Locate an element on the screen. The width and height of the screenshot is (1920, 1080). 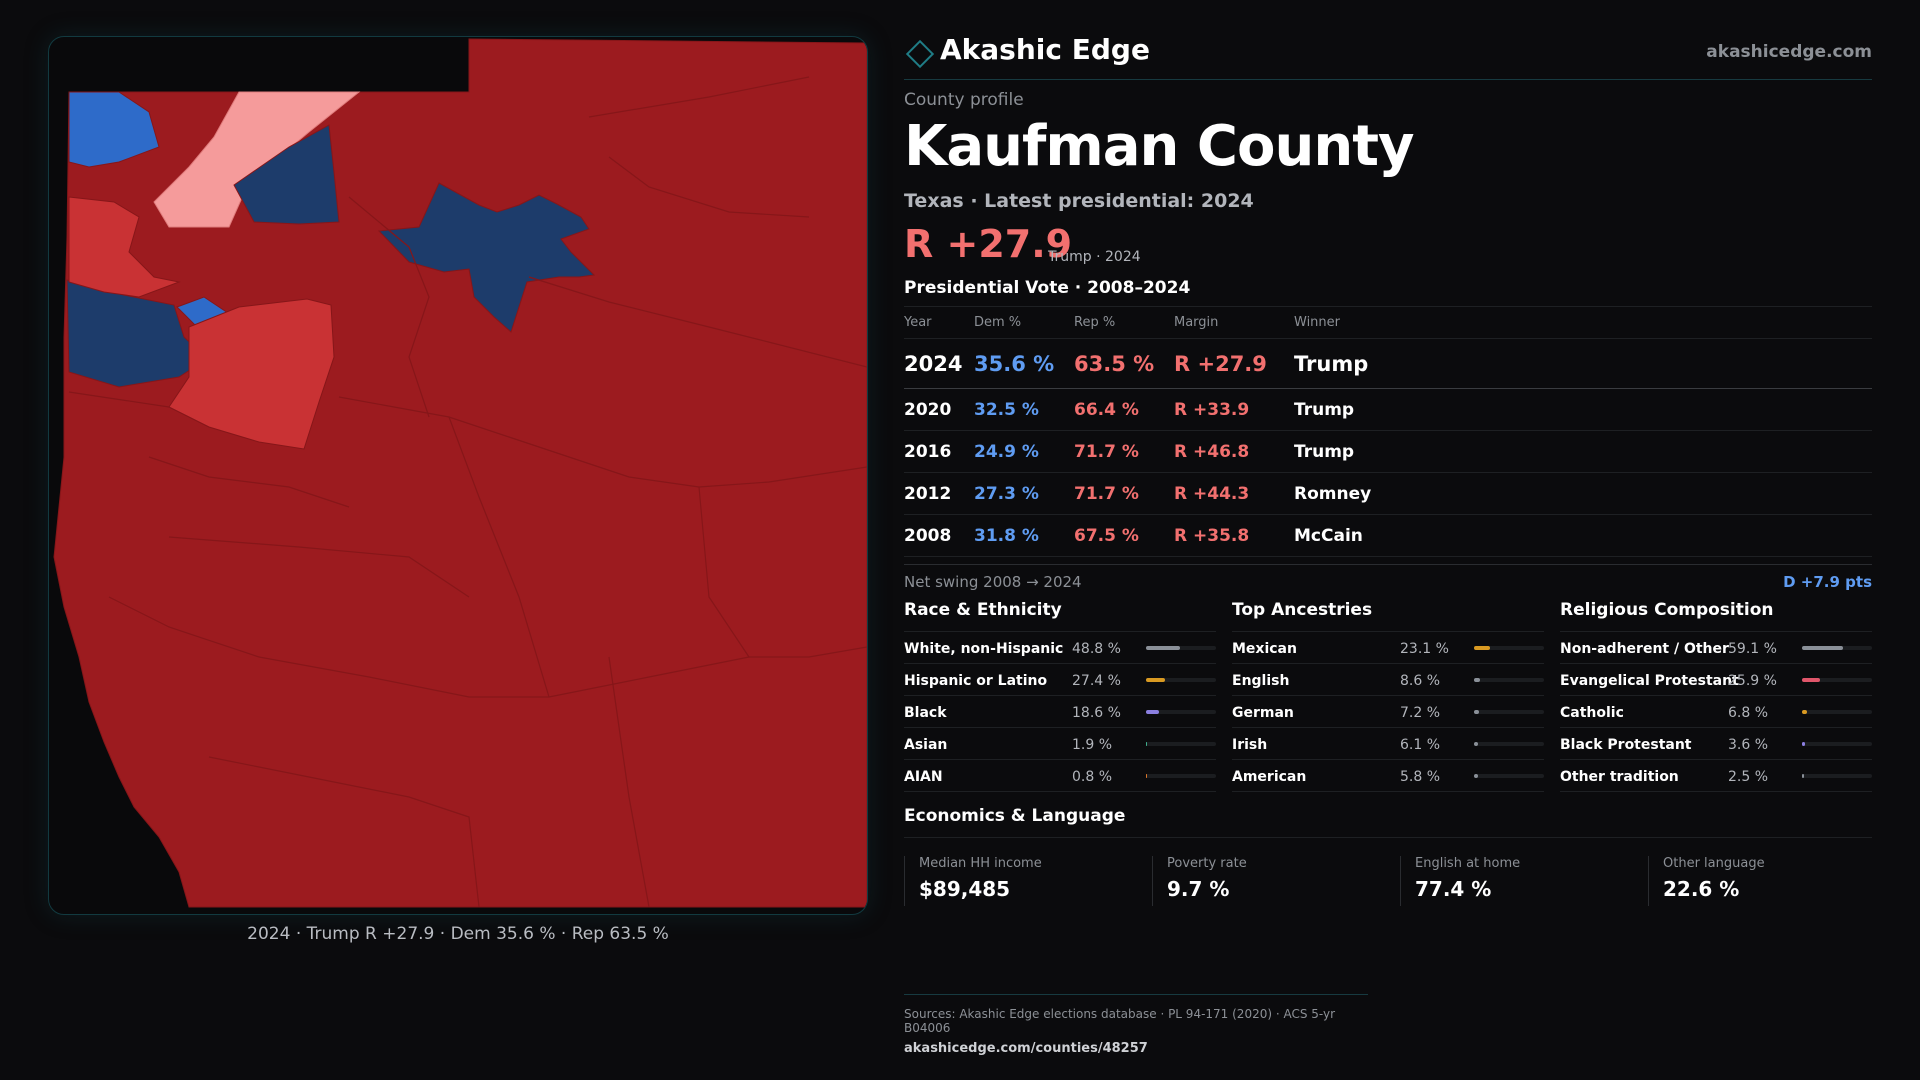
econ-value: $89,485 is located at coordinates (965, 889).